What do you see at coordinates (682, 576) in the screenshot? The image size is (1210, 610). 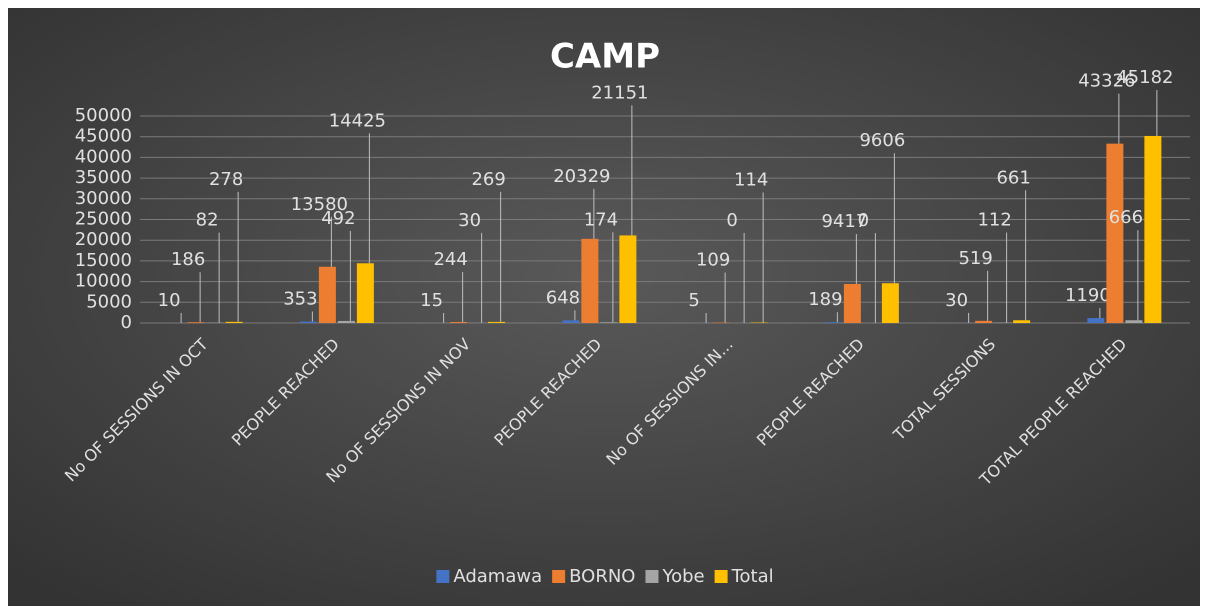 I see `legend-label: Yobe` at bounding box center [682, 576].